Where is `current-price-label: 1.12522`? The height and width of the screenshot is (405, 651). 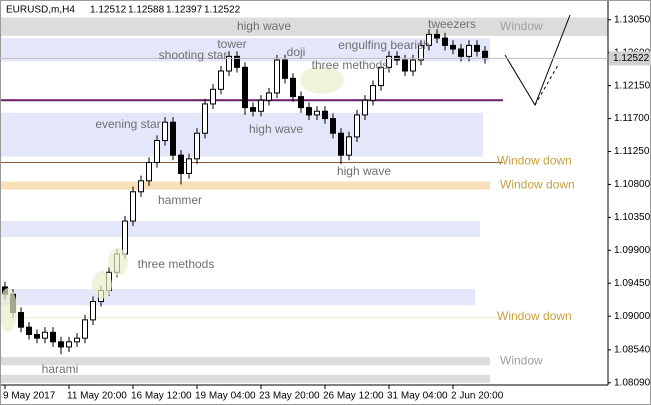 current-price-label: 1.12522 is located at coordinates (631, 58).